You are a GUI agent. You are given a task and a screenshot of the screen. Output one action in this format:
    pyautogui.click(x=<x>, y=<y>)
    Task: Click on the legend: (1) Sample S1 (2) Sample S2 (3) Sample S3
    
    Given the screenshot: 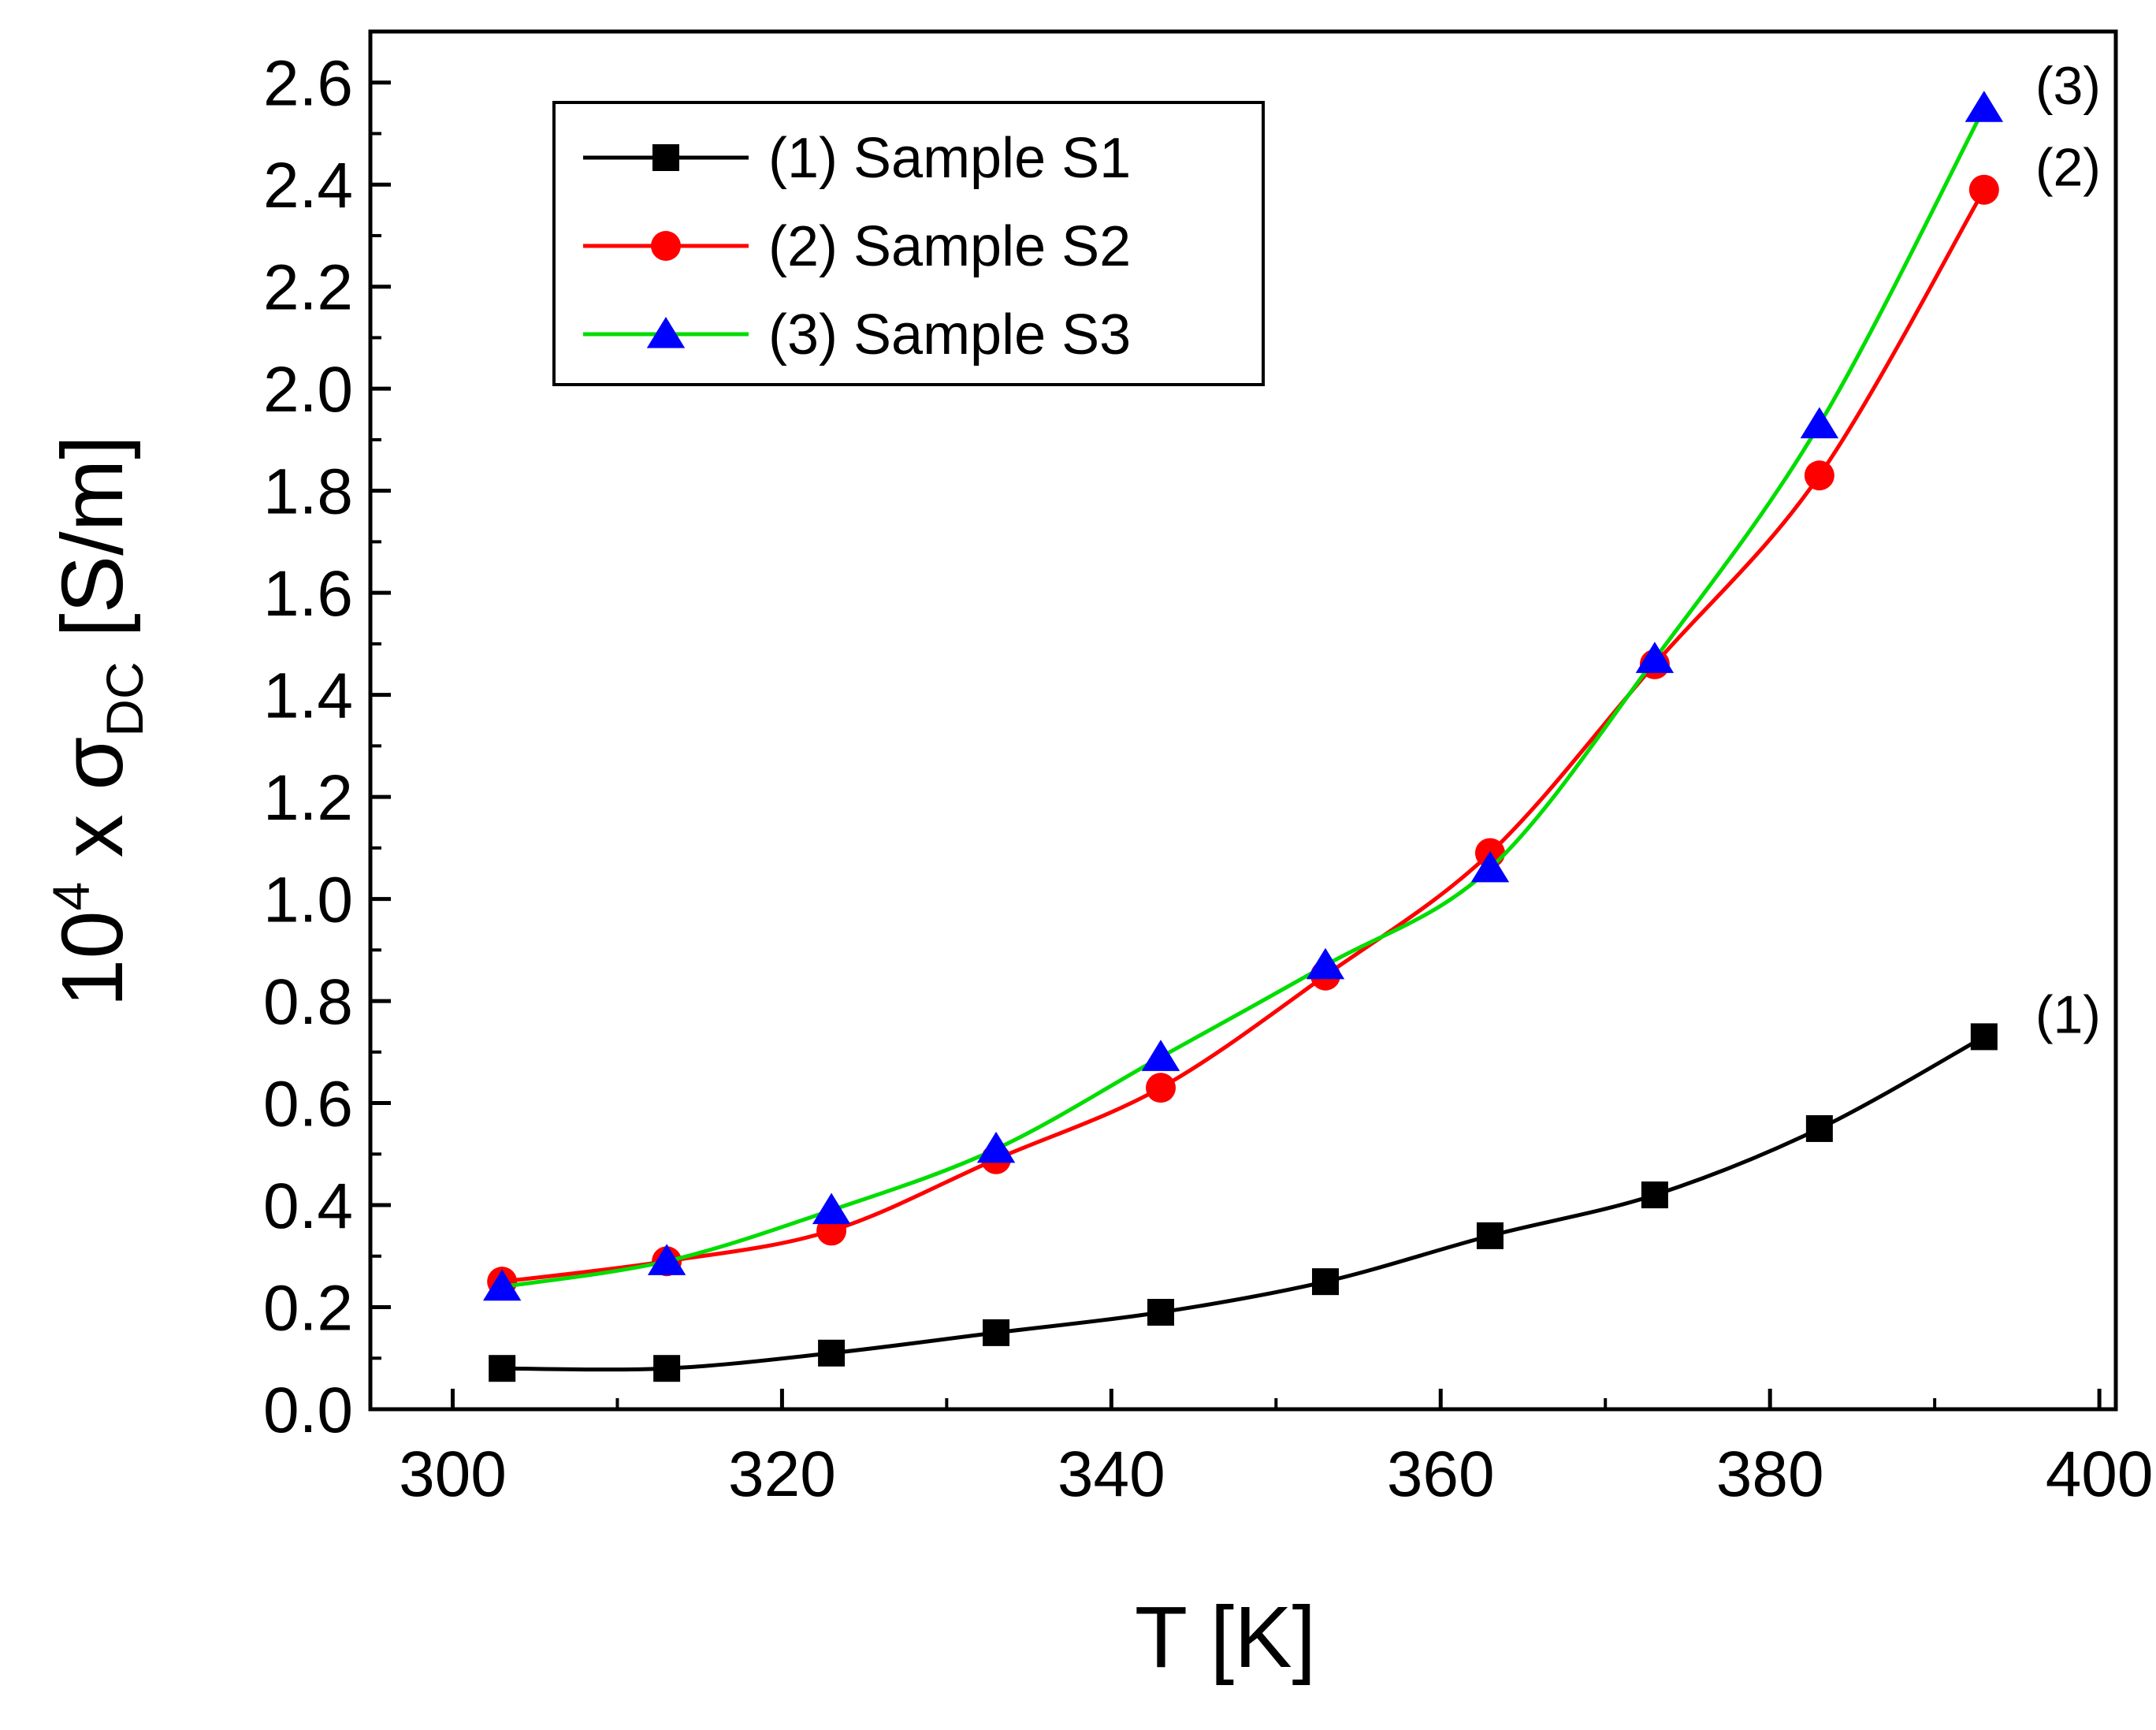 What is the action you would take?
    pyautogui.click(x=908, y=243)
    